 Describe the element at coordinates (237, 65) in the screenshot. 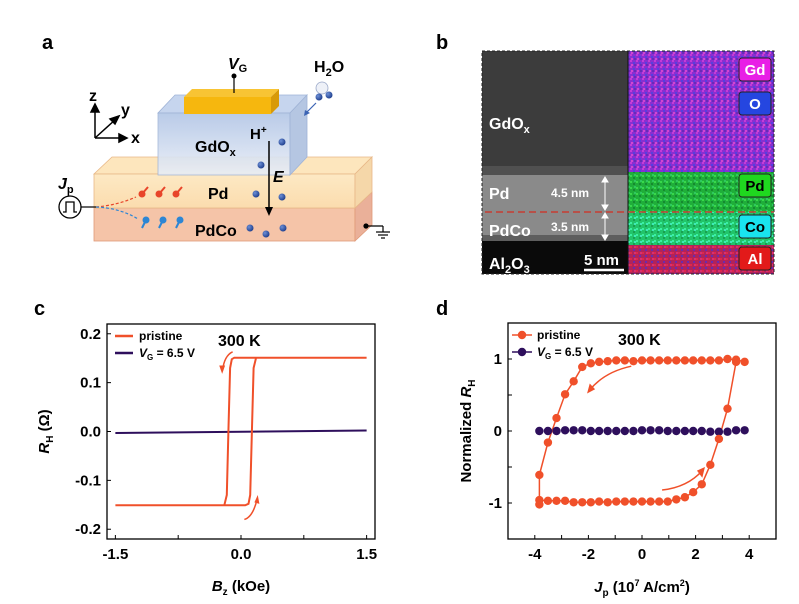

I see `gate-voltage-label: VG` at that location.